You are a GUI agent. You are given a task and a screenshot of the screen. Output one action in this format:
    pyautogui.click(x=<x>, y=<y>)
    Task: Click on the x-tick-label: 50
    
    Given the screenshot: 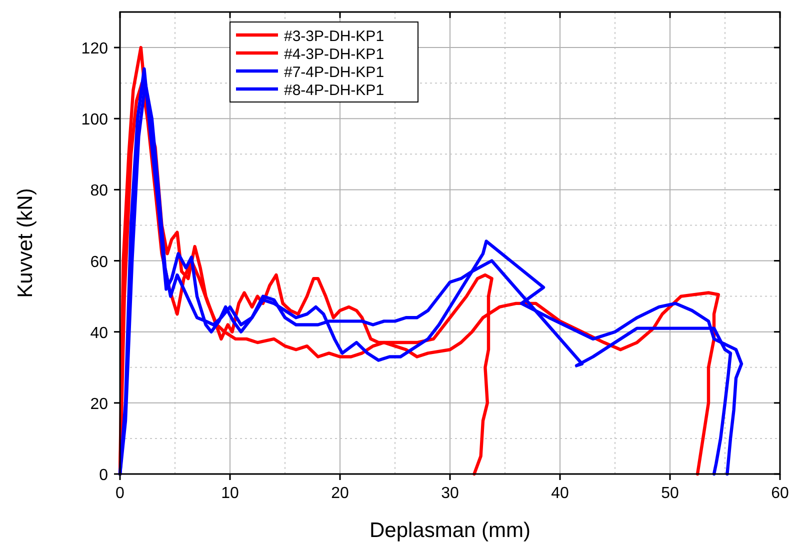 What is the action you would take?
    pyautogui.click(x=670, y=493)
    